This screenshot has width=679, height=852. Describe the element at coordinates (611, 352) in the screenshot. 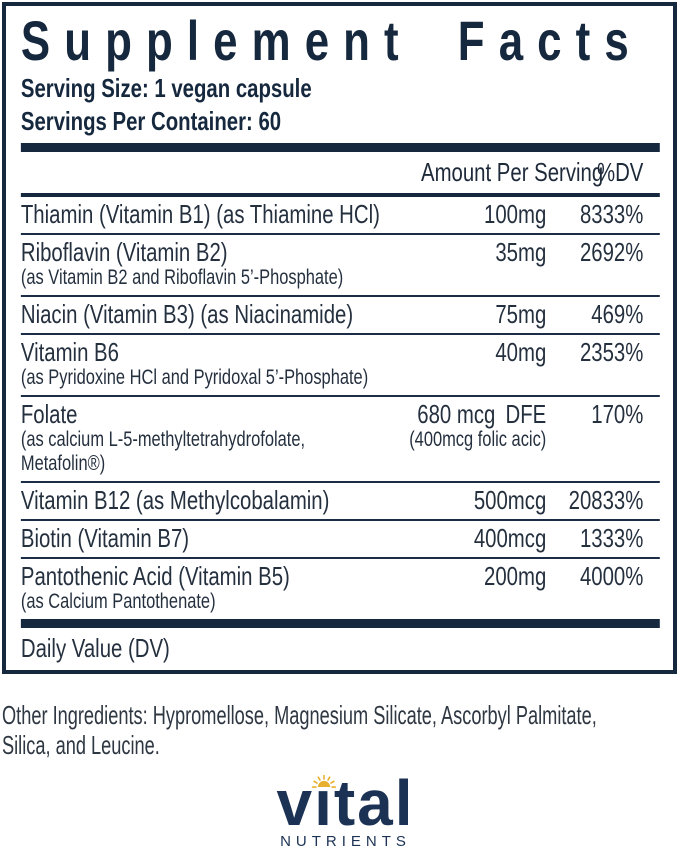

I see `dv-value: 2353%` at that location.